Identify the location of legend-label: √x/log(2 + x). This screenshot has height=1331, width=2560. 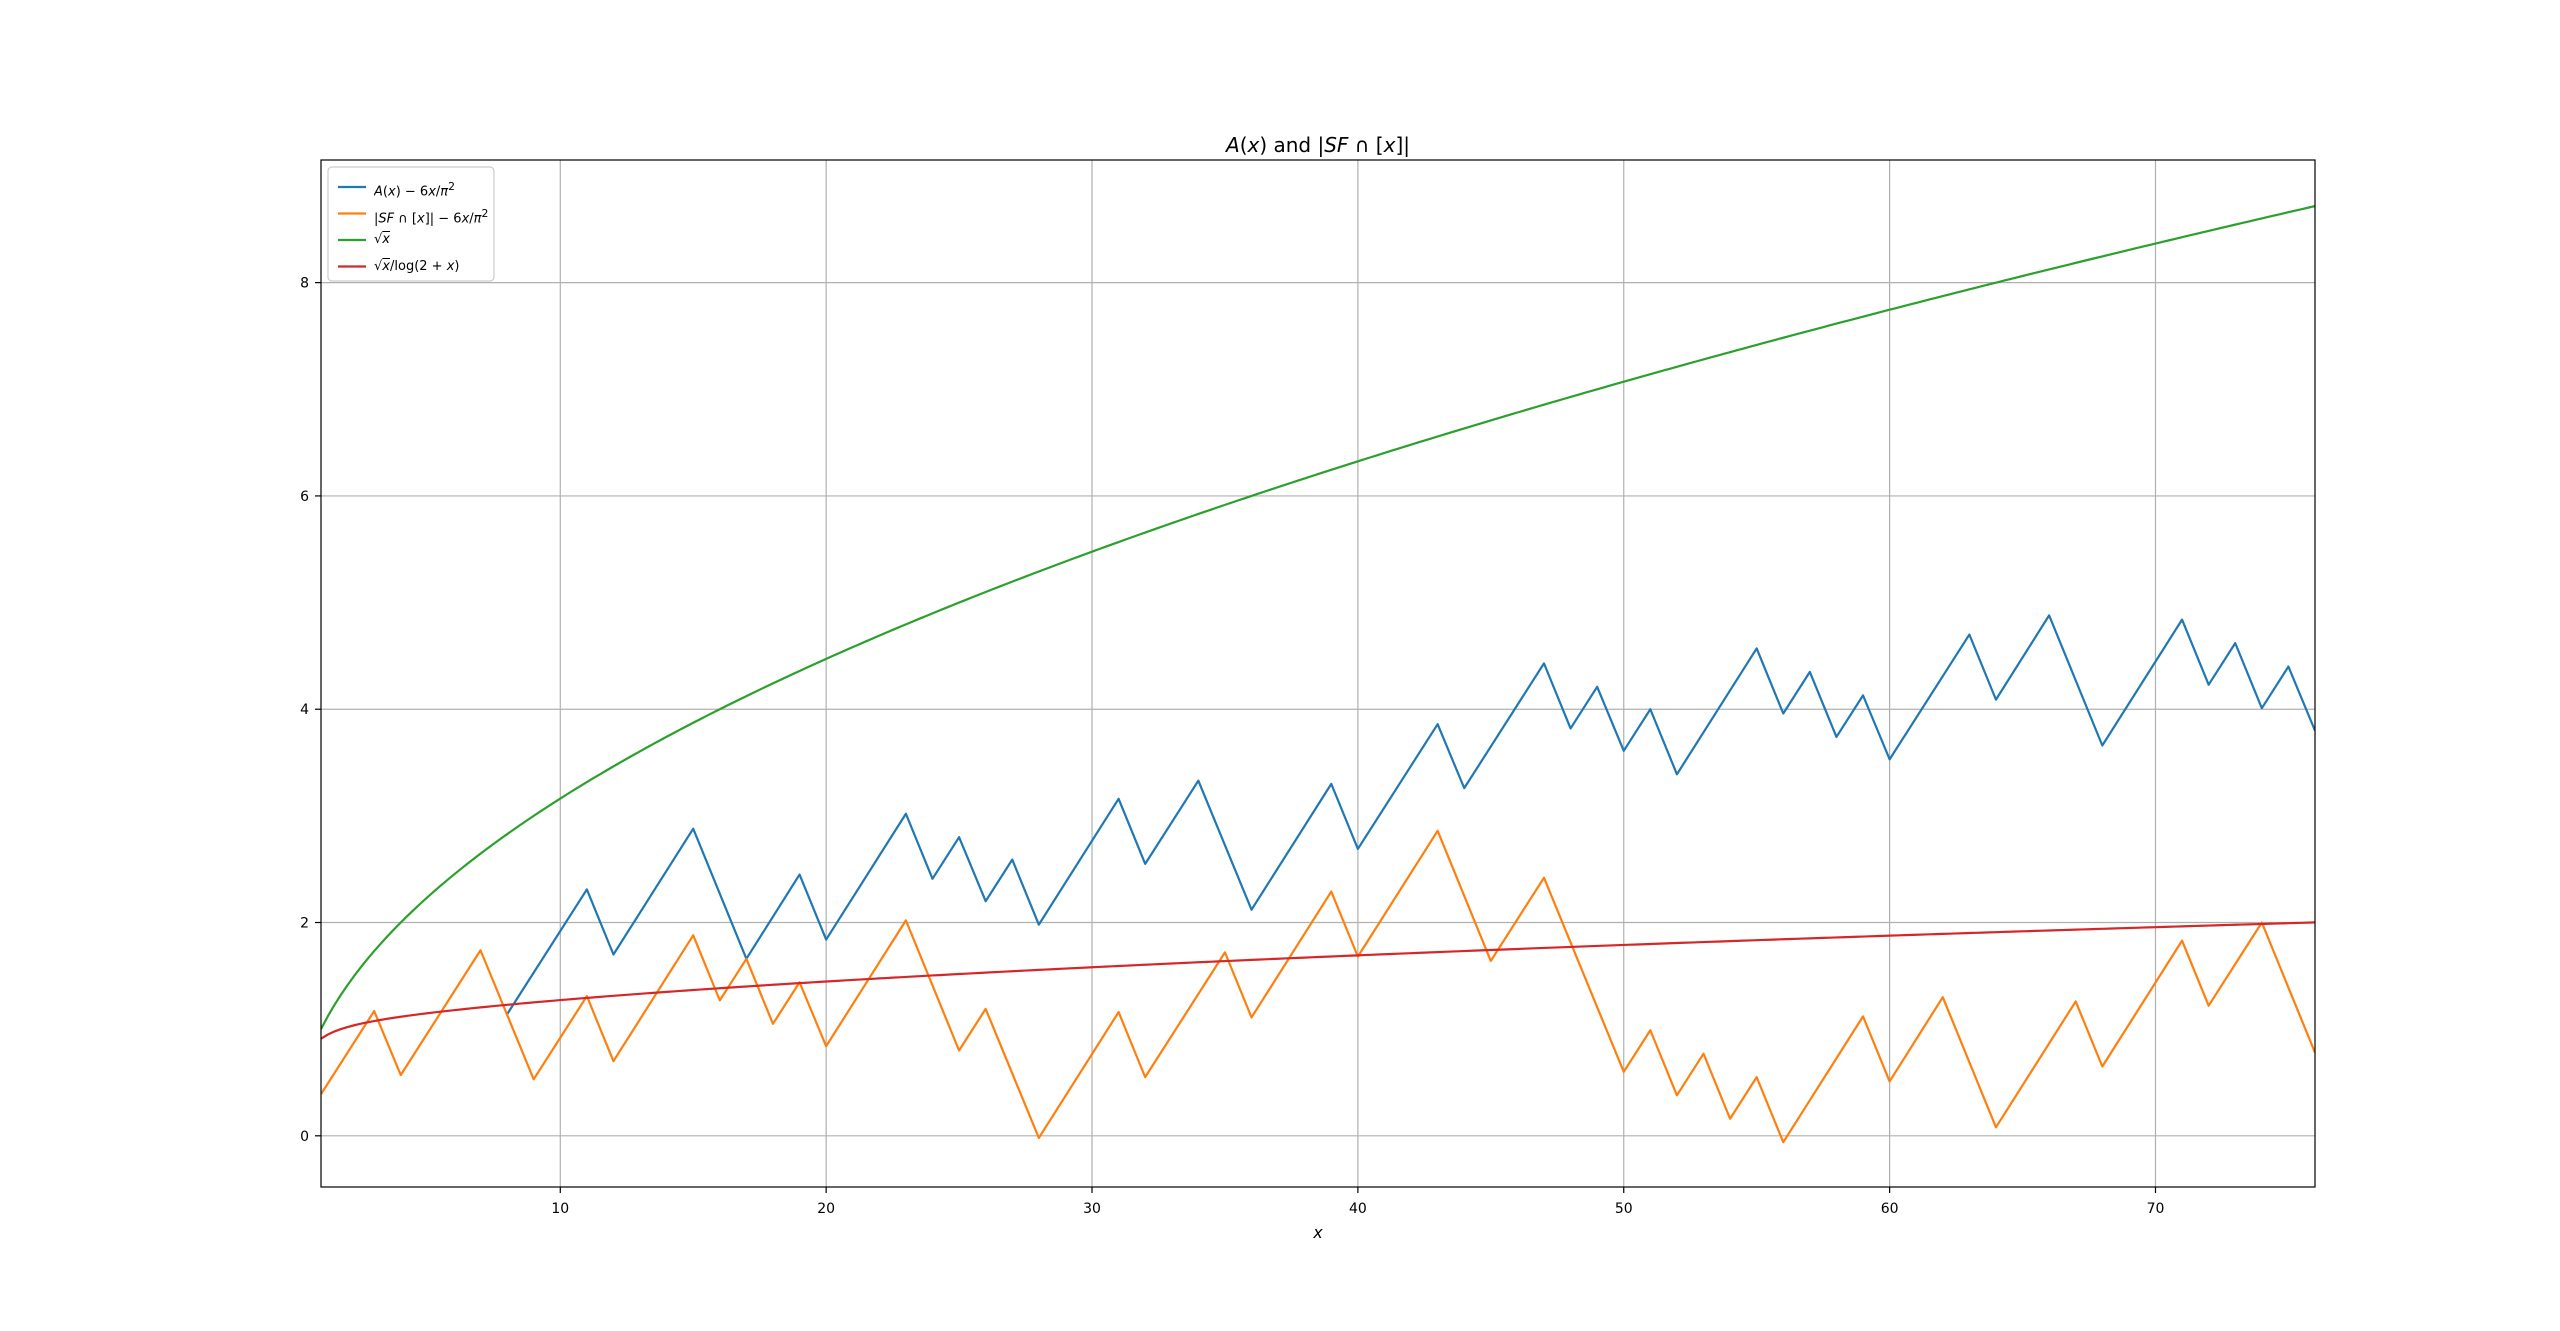
(417, 266).